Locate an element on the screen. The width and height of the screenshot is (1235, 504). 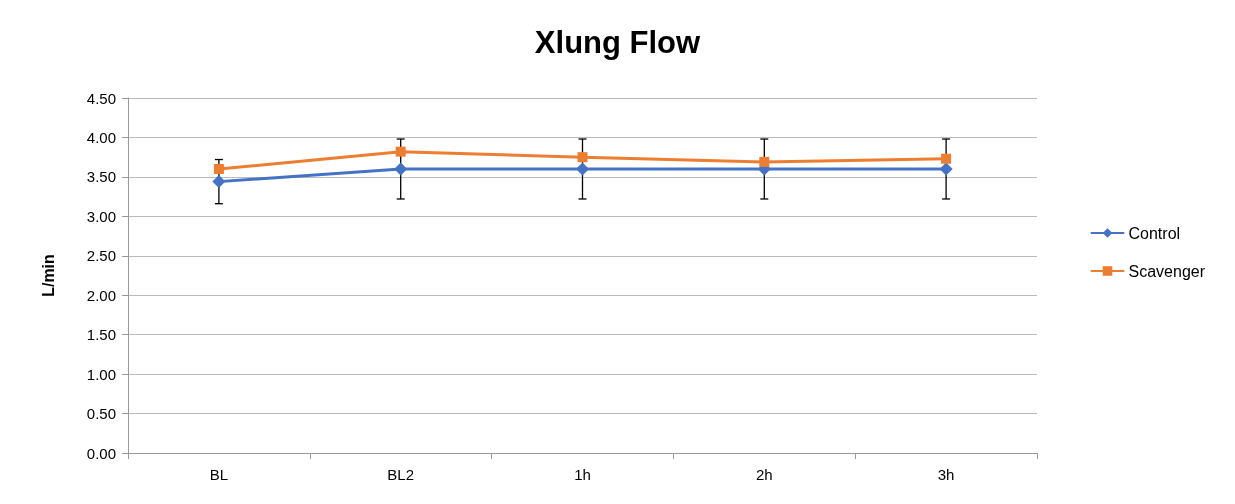
y-tick-label: 3.00 is located at coordinates (101, 216).